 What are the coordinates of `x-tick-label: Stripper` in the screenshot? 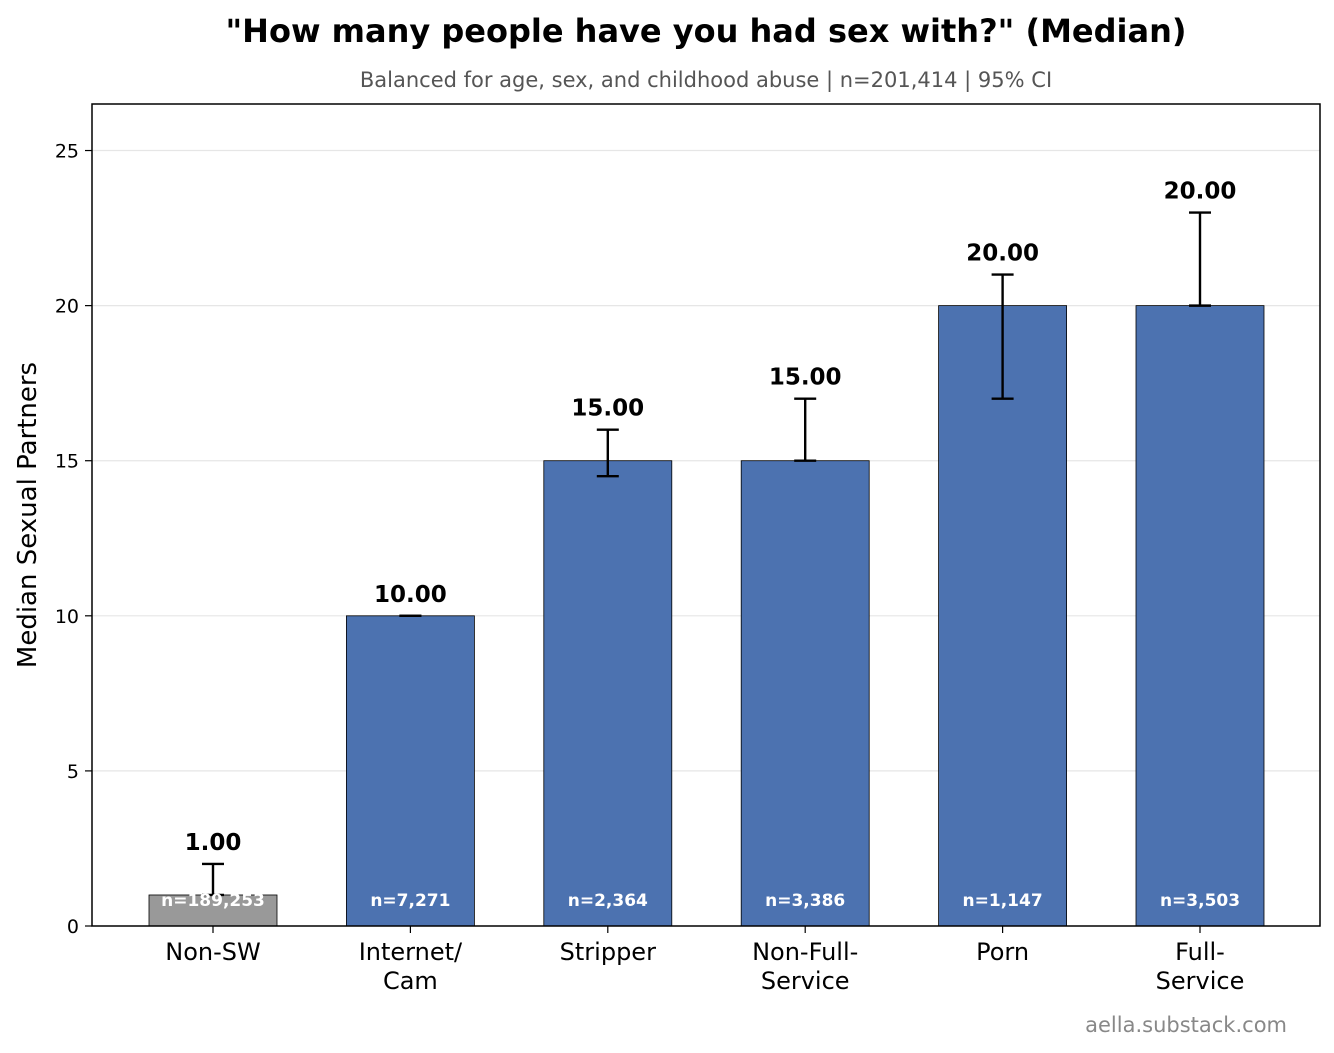 It's located at (608, 952).